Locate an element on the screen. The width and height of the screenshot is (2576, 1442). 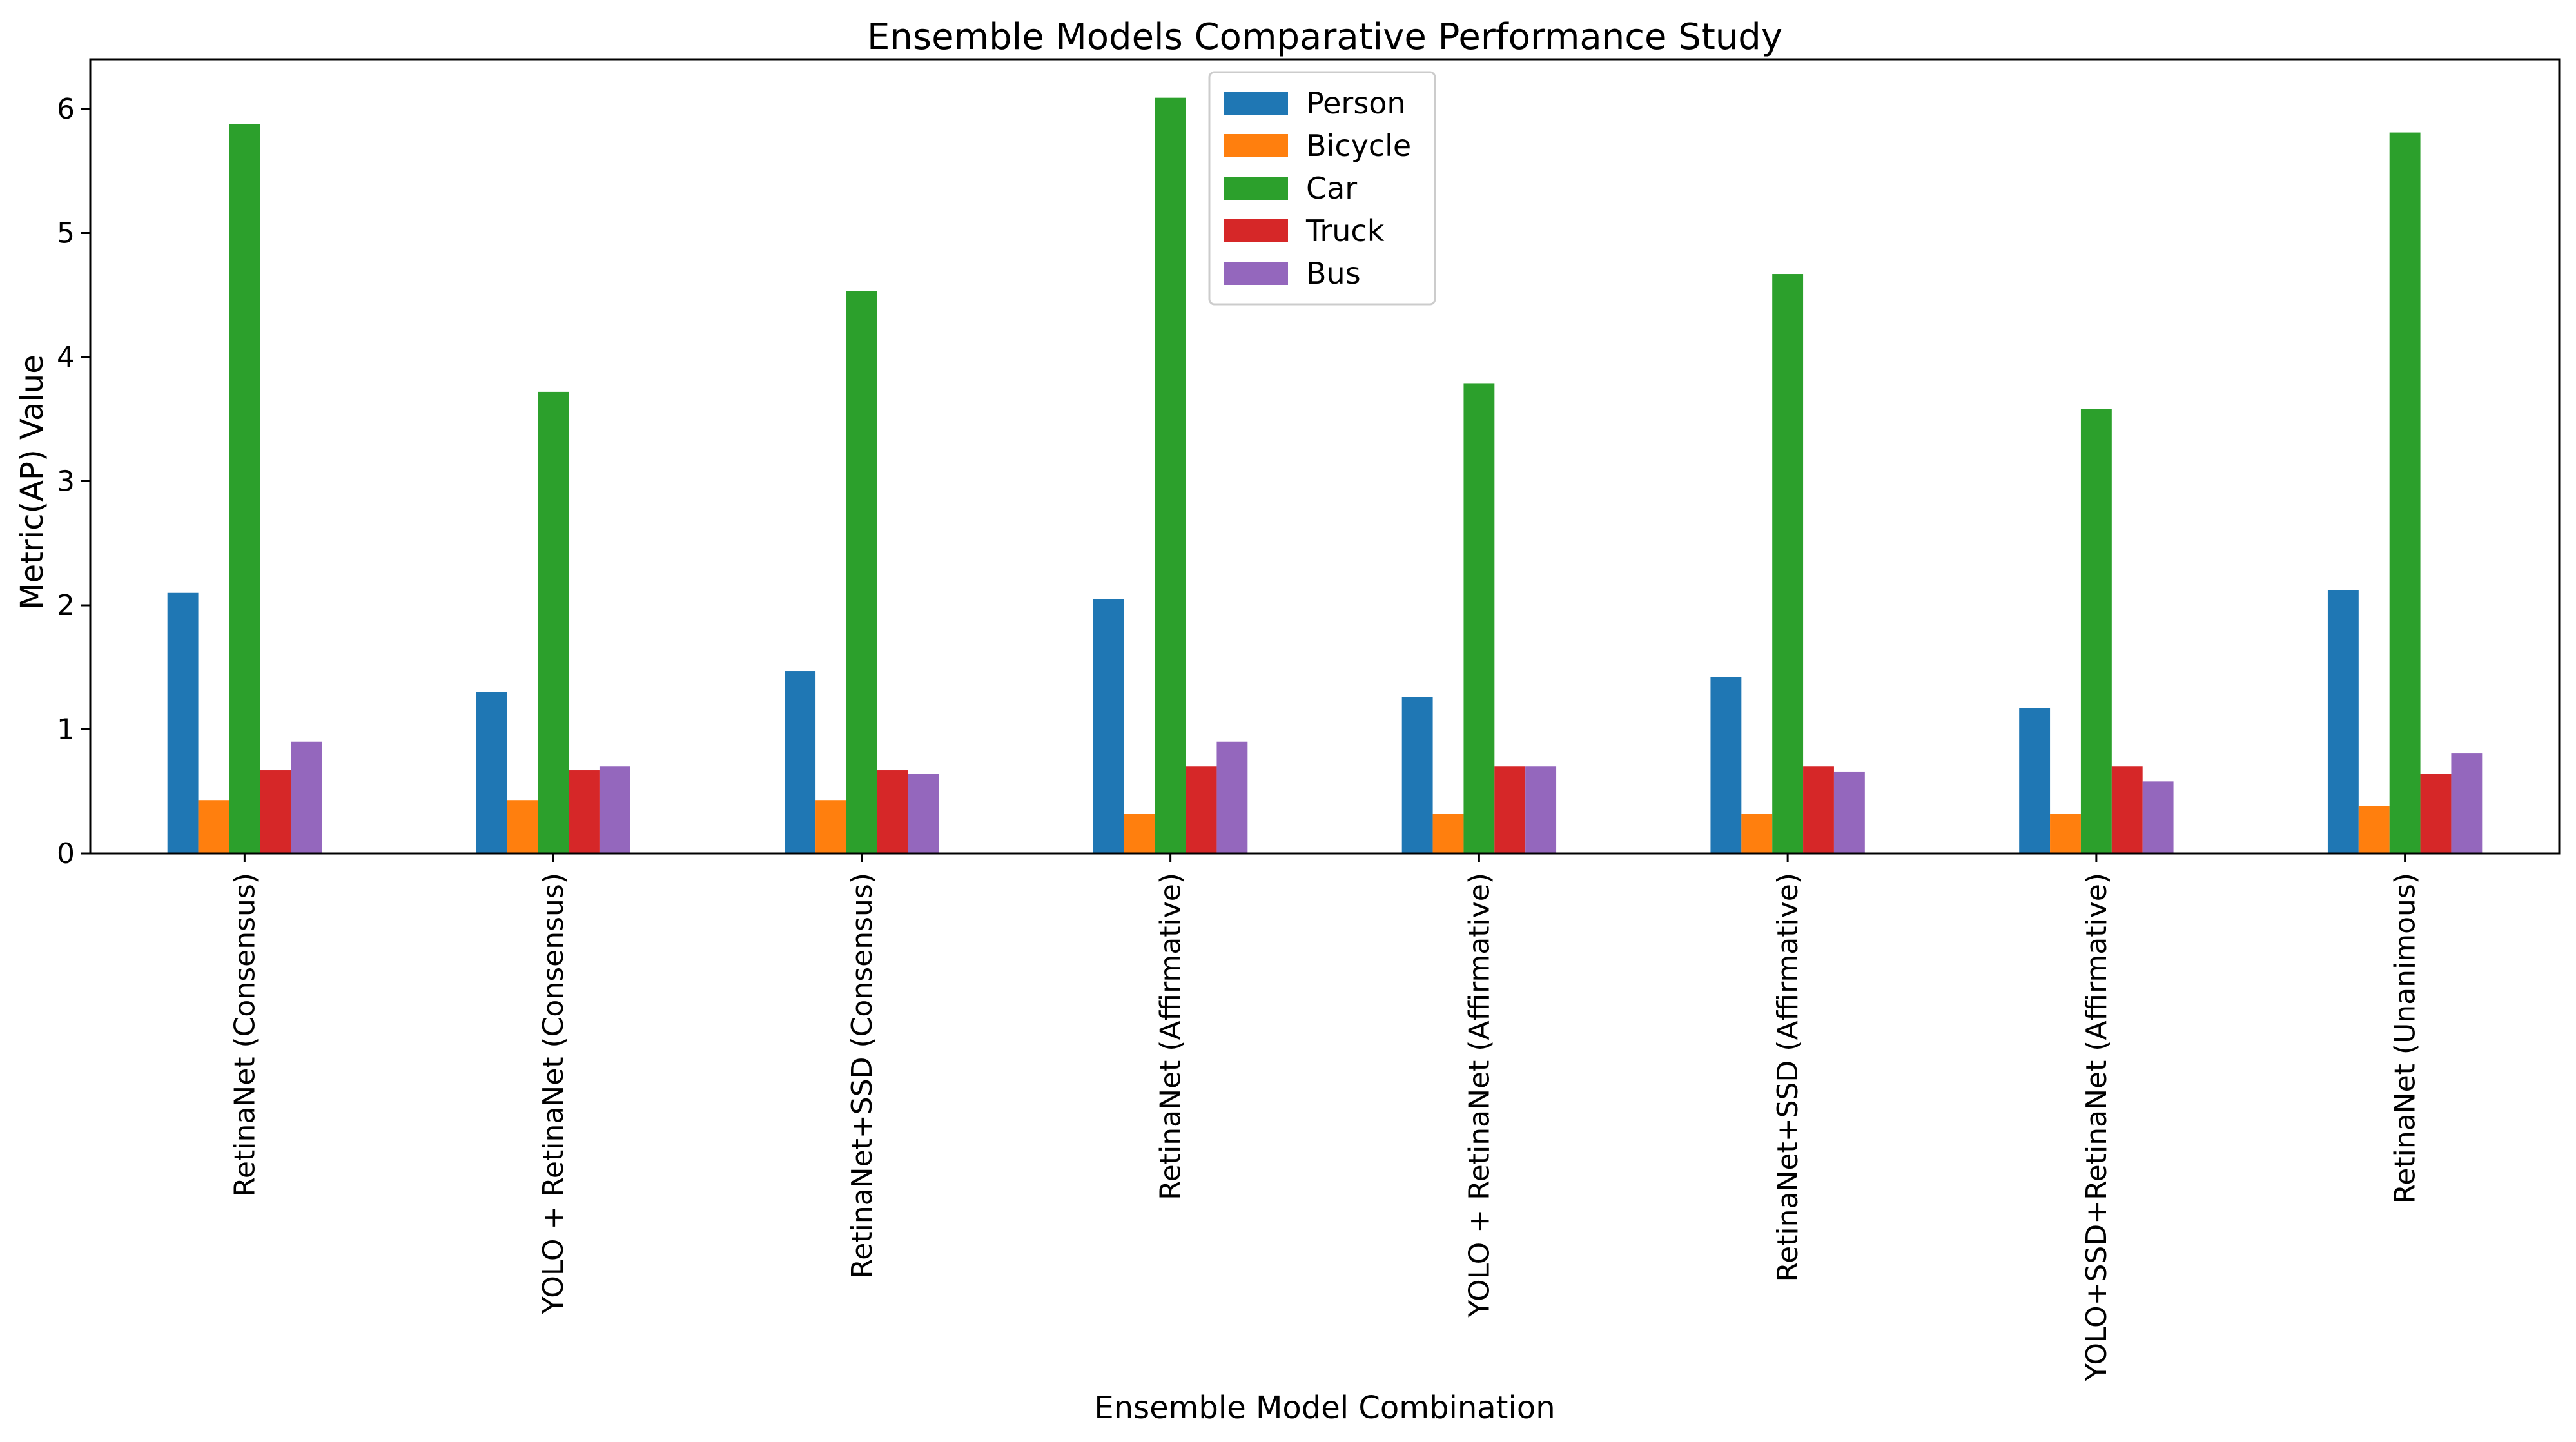
x-tick-label: RetinaNet (Consensus) is located at coordinates (244, 1035).